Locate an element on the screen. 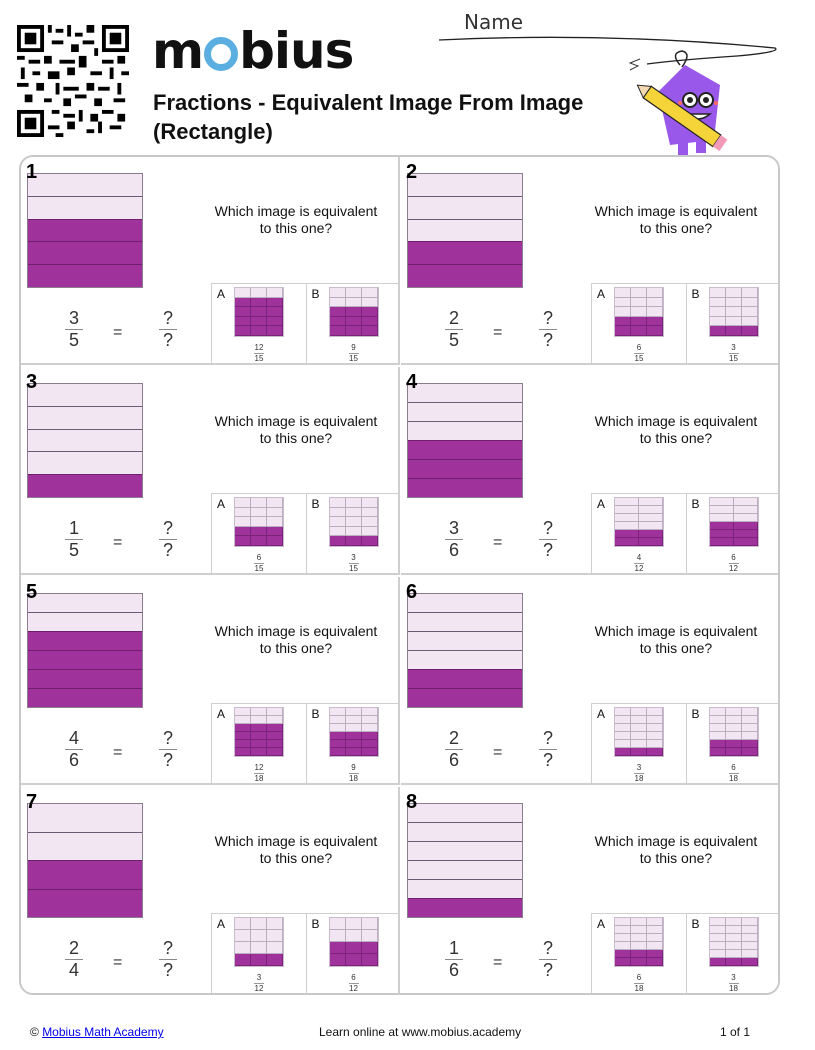  answer-options: A 12 15 B 9 15 is located at coordinates (305, 324).